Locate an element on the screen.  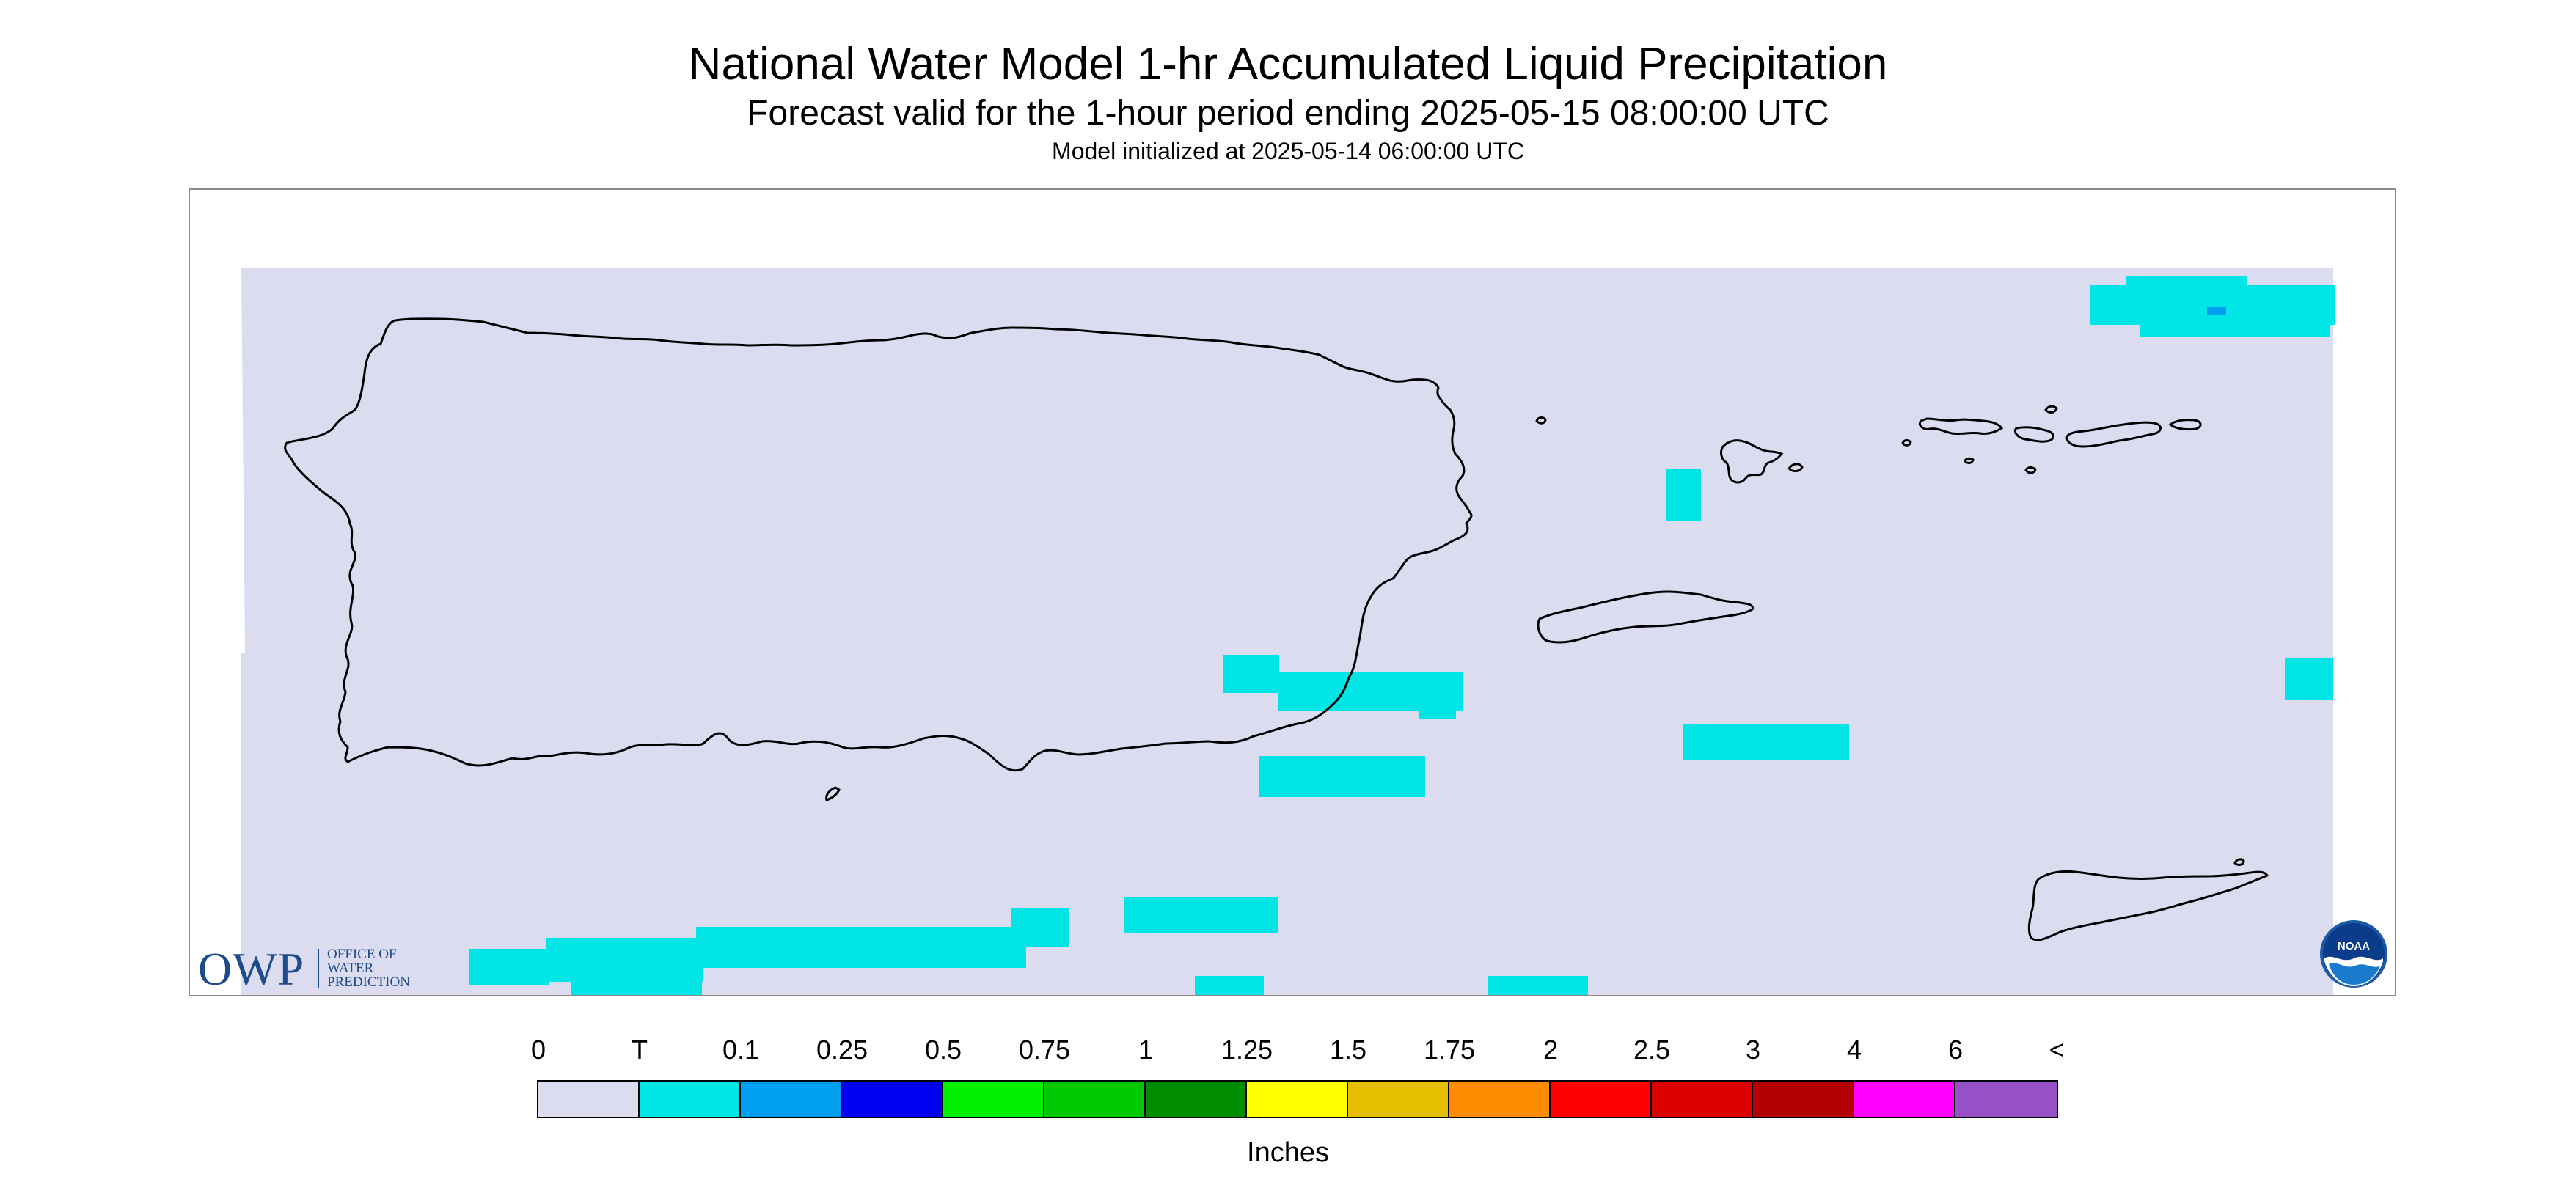
desecheo-like-islet is located at coordinates (1541, 420).